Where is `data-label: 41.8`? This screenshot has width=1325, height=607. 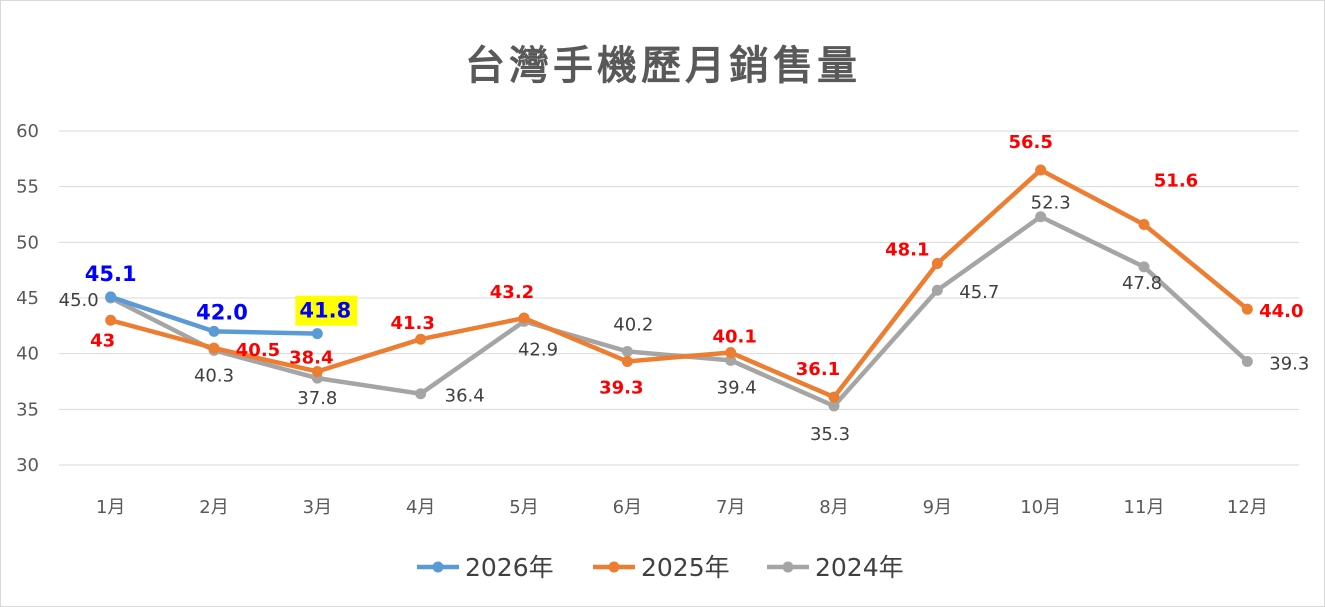
data-label: 41.8 is located at coordinates (325, 311).